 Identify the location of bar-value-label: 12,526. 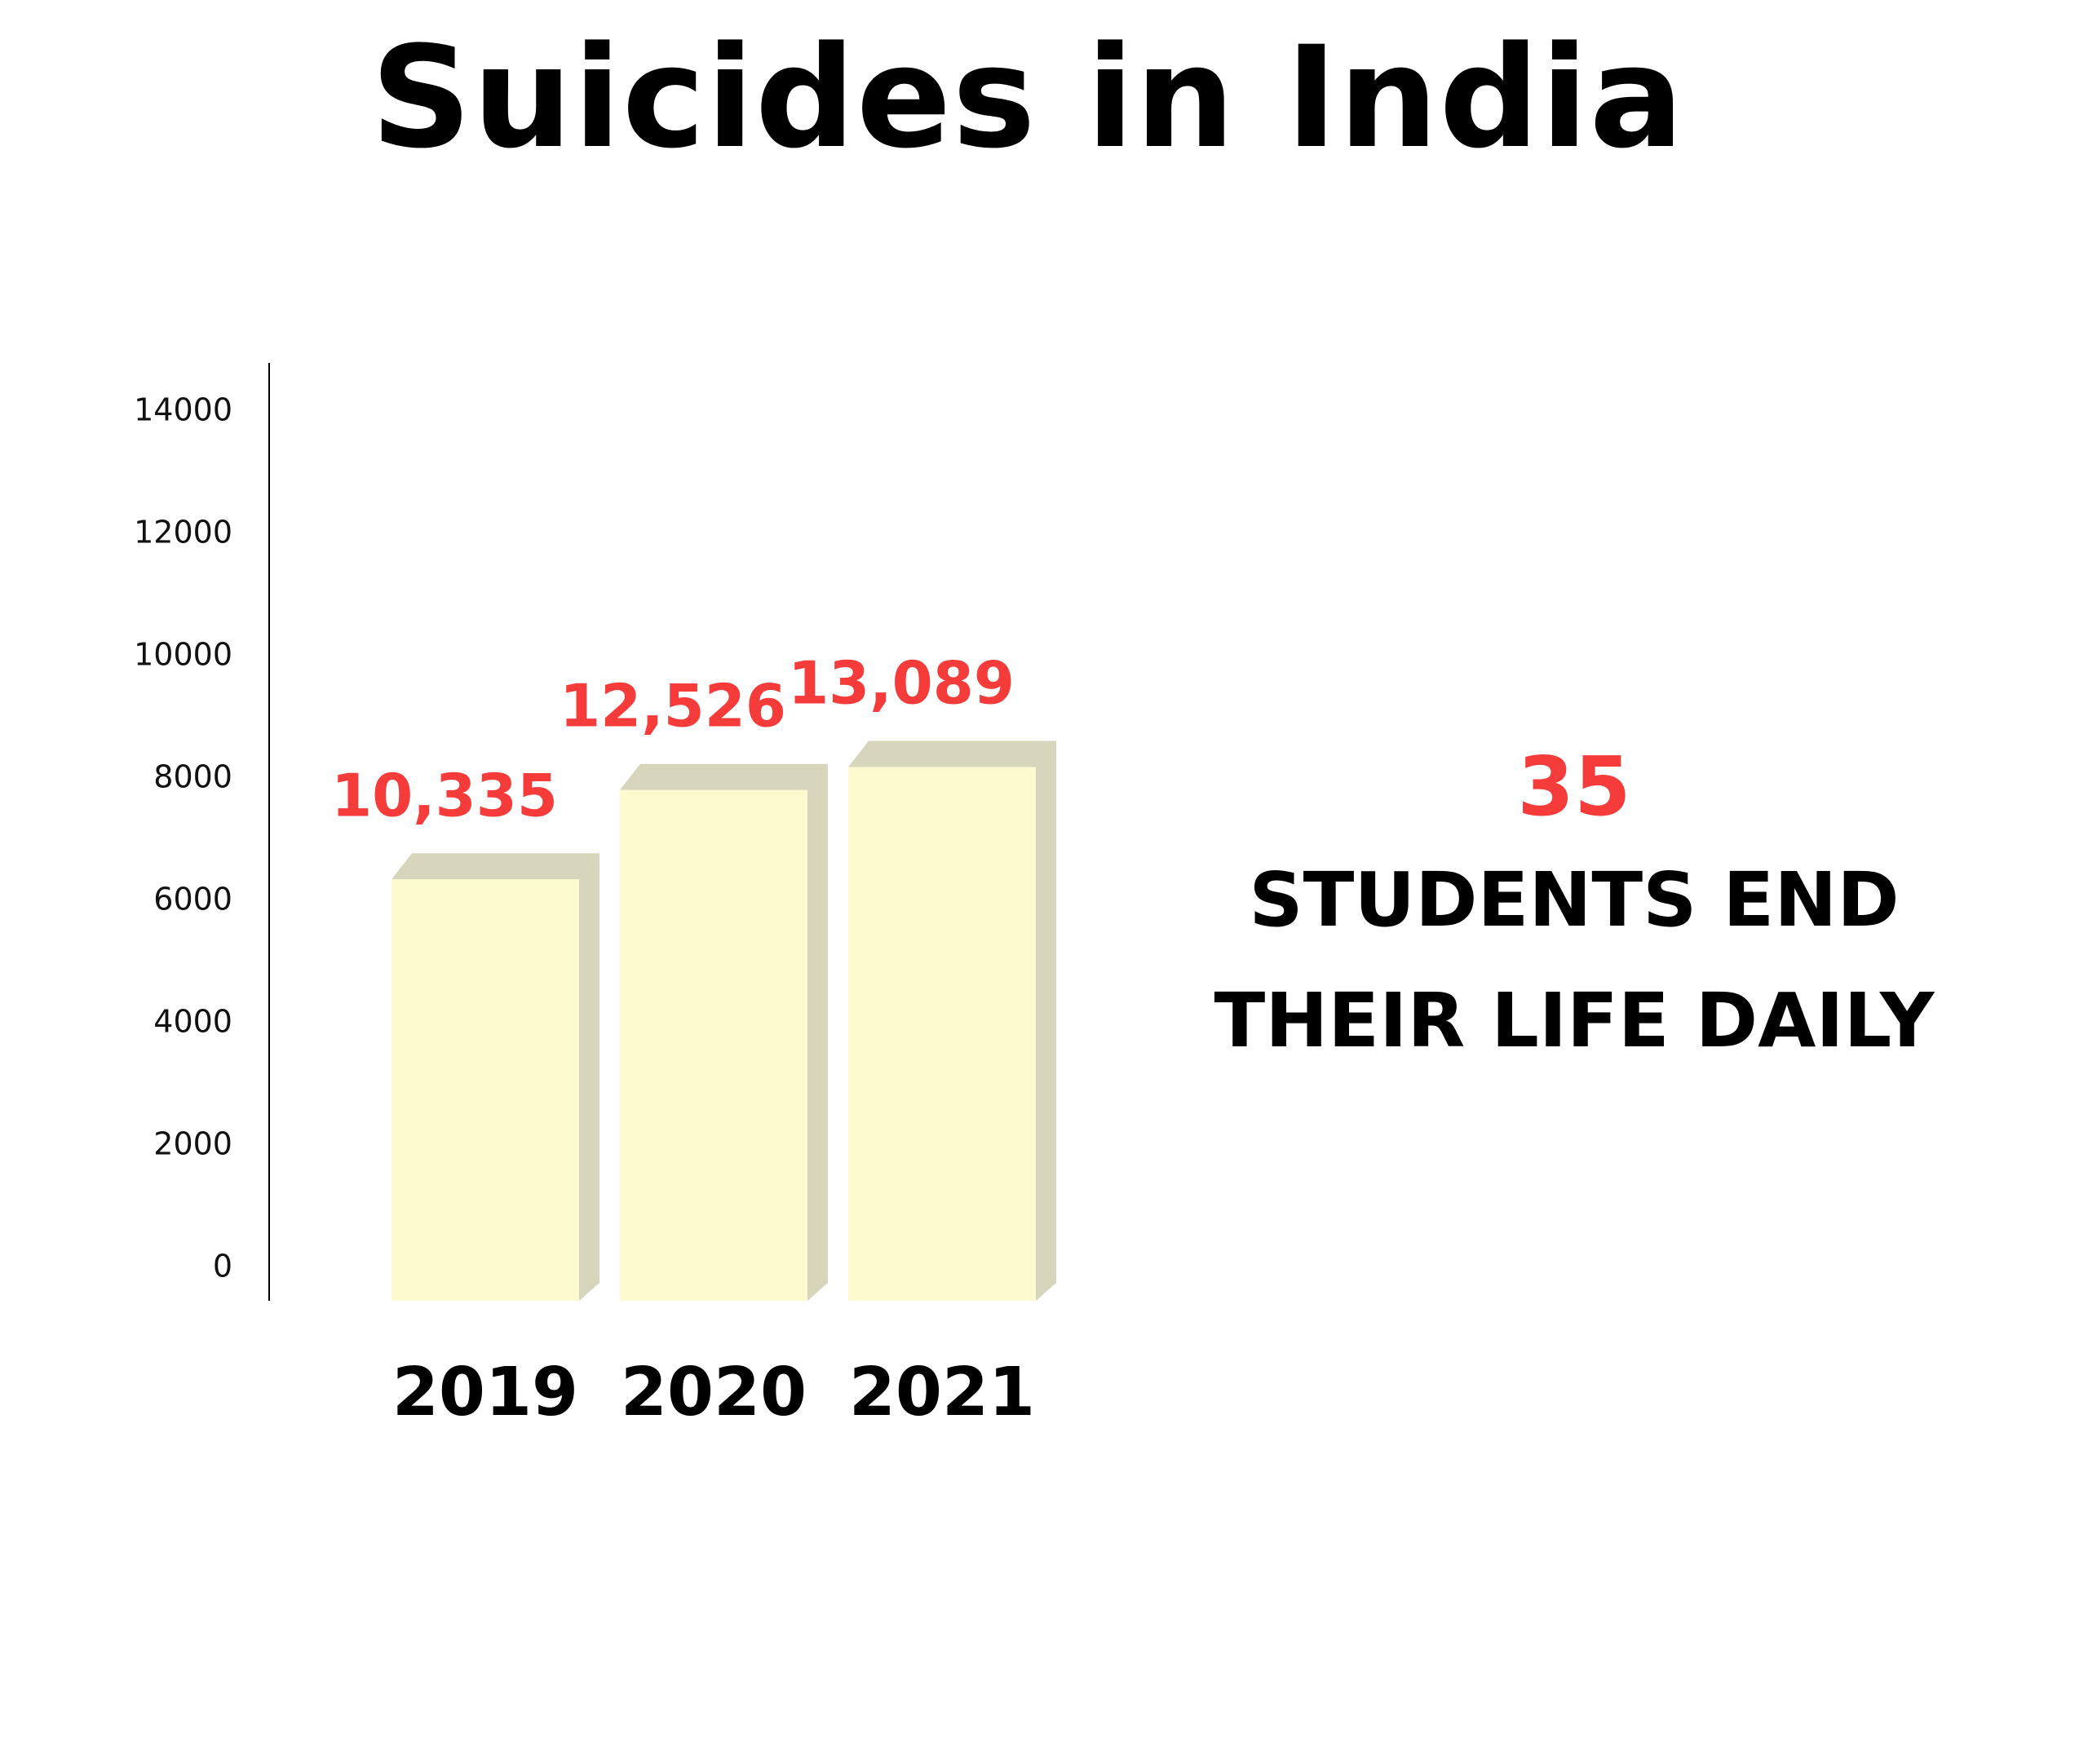
(673, 706).